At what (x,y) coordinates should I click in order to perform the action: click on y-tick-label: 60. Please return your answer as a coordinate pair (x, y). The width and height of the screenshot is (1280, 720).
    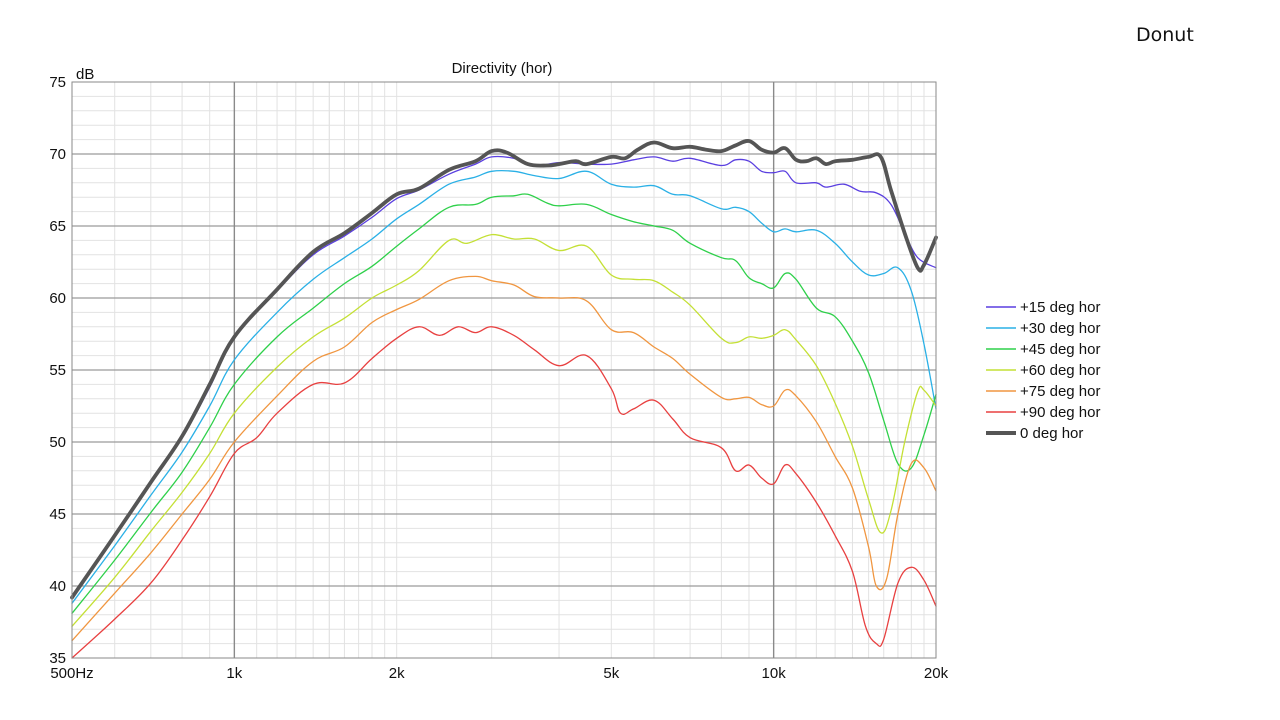
    Looking at the image, I should click on (57, 298).